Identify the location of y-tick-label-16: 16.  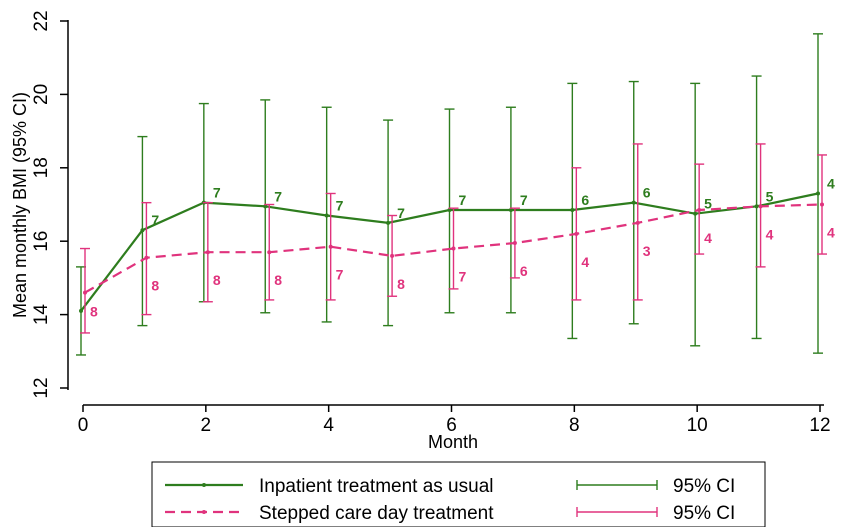
(41, 241).